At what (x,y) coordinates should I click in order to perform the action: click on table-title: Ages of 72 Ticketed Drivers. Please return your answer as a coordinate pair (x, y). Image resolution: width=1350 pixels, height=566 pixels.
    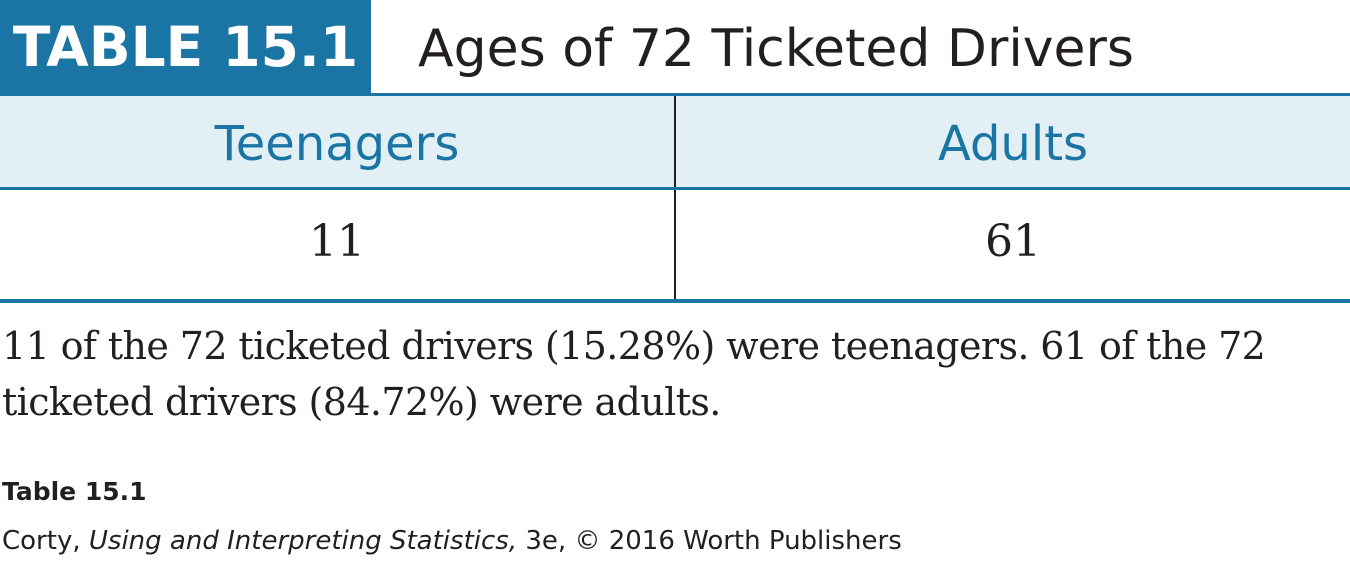
    Looking at the image, I should click on (776, 49).